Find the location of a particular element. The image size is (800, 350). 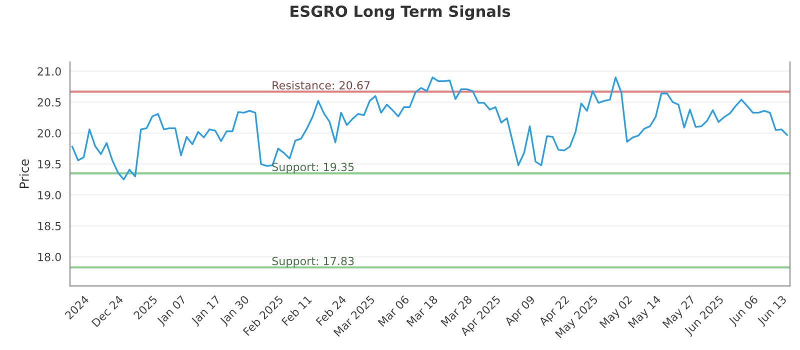

ref-line-label: Support: 17.83 is located at coordinates (313, 262).